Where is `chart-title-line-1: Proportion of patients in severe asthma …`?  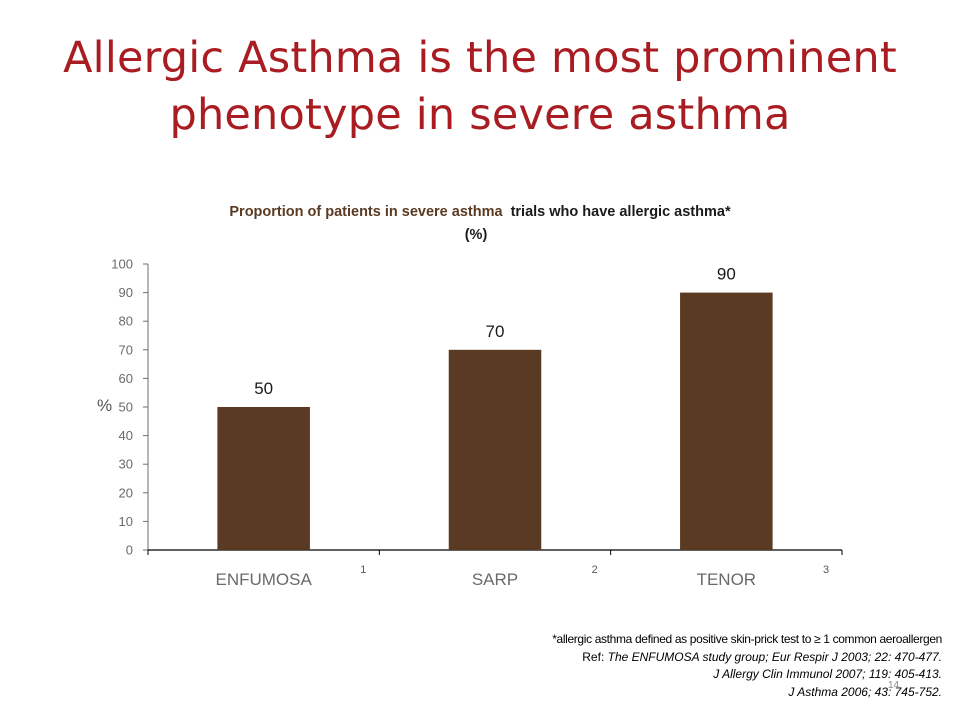
chart-title-line-1: Proportion of patients in severe asthma … is located at coordinates (480, 212).